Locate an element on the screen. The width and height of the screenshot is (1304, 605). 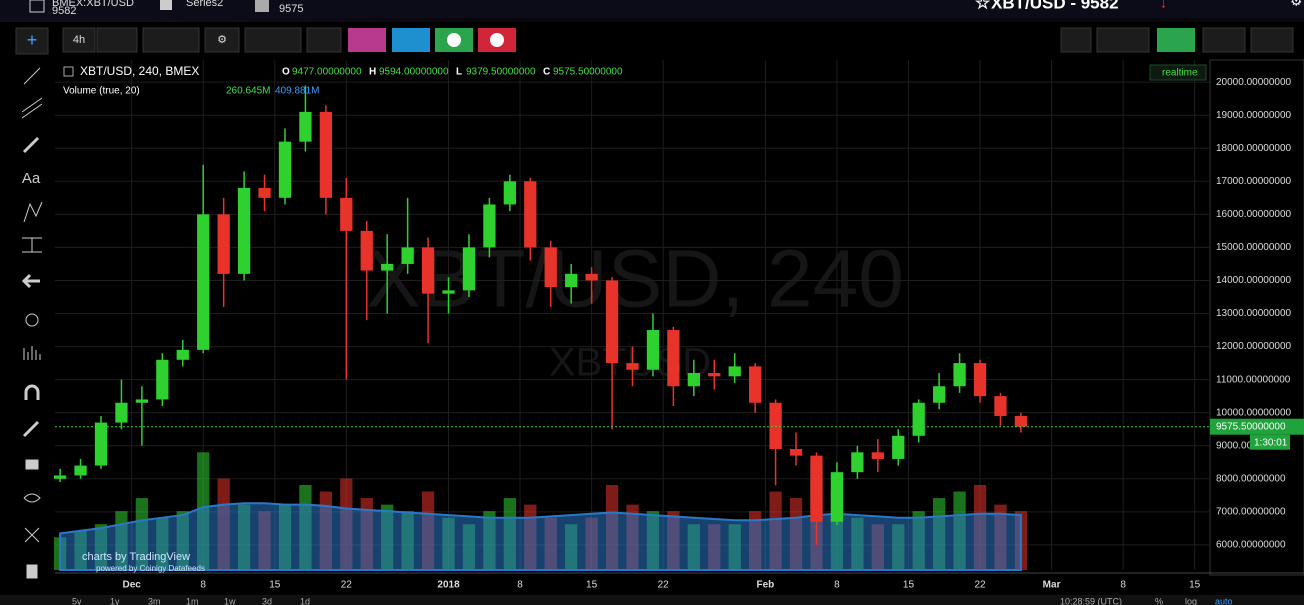
brush-tool is located at coordinates (31, 145).